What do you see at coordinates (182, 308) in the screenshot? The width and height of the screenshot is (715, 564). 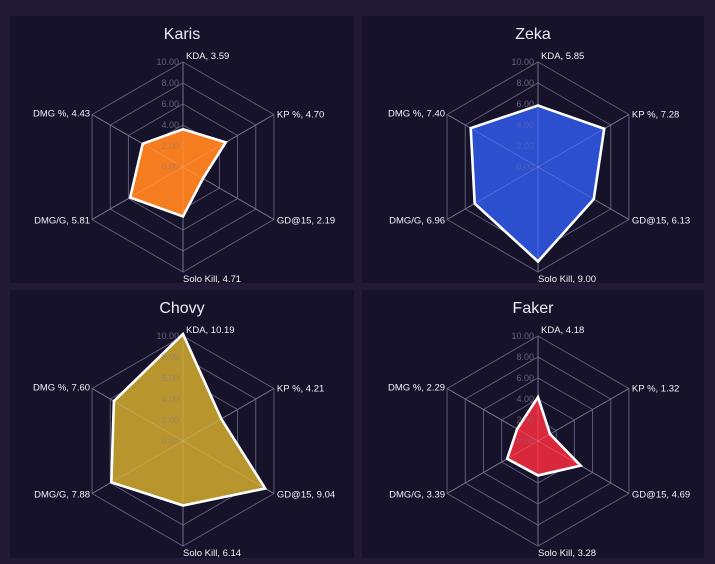 I see `chart-title: Chovy` at bounding box center [182, 308].